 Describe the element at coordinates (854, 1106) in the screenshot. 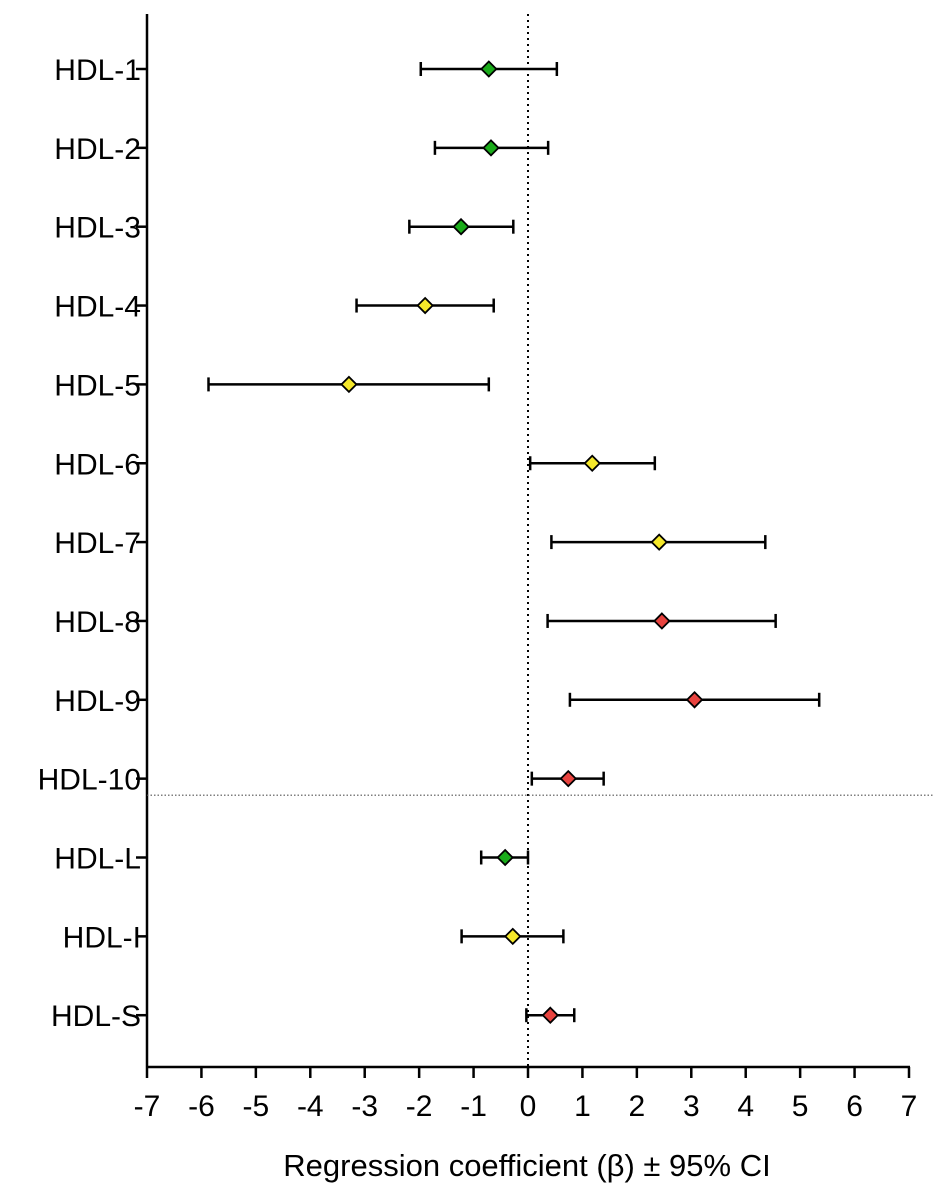

I see `x-tick-label: 6` at that location.